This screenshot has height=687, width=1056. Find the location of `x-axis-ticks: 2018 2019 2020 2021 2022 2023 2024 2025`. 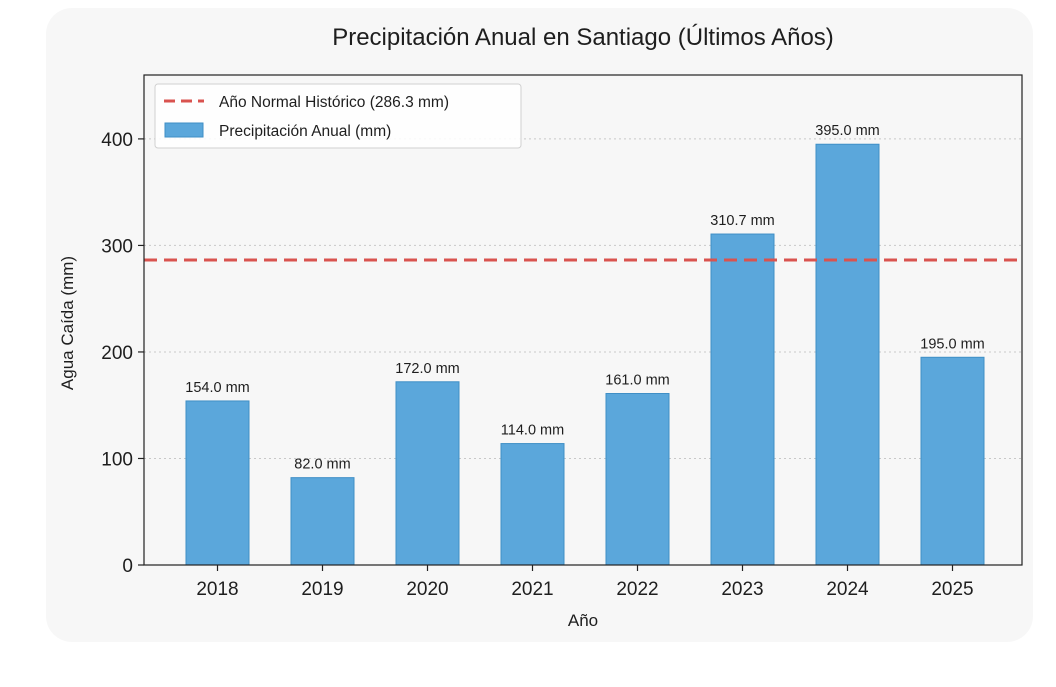

x-axis-ticks: 2018 2019 2020 2021 2022 2023 2024 2025 is located at coordinates (585, 582).